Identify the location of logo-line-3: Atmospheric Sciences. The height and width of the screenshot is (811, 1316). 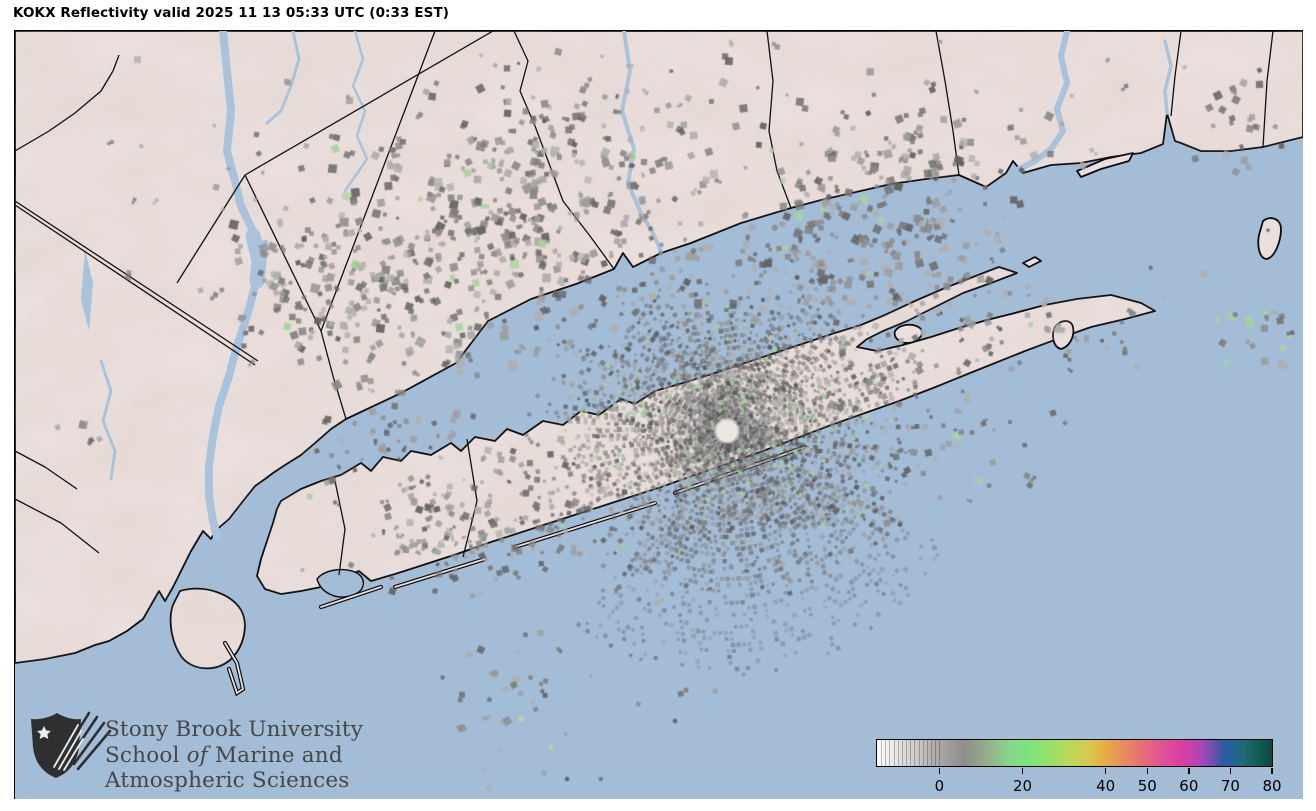
(227, 780).